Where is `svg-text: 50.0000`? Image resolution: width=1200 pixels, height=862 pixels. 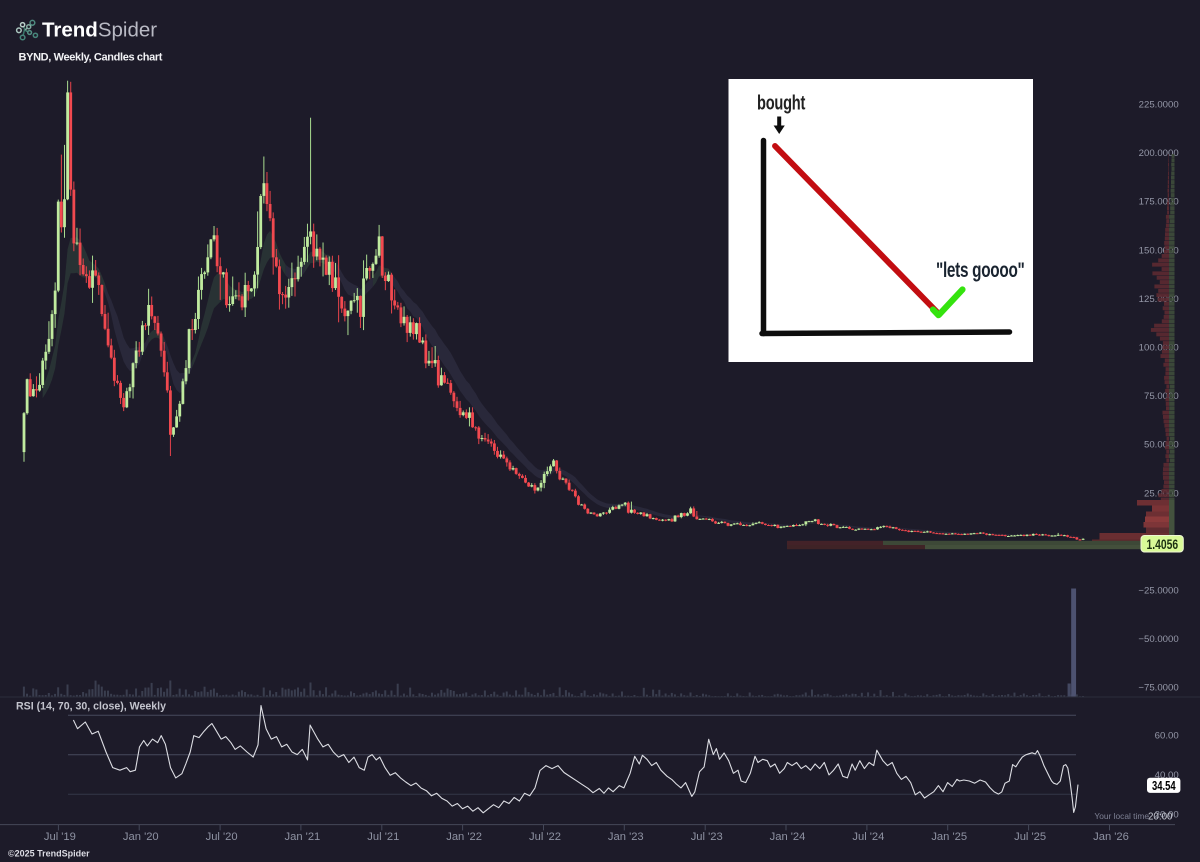
svg-text: 50.0000 is located at coordinates (1161, 445).